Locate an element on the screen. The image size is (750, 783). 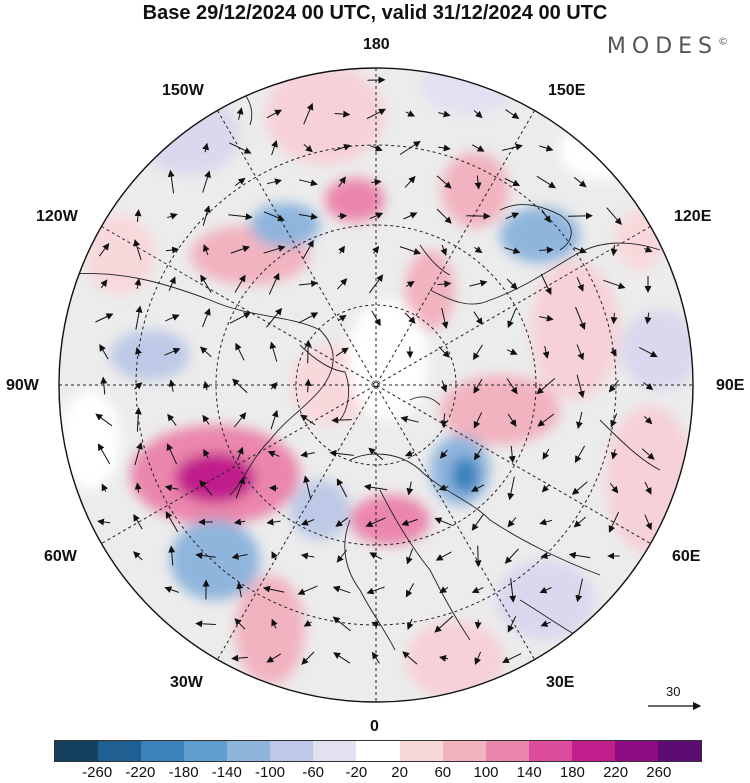
lon-label-180: 180 is located at coordinates (376, 44).